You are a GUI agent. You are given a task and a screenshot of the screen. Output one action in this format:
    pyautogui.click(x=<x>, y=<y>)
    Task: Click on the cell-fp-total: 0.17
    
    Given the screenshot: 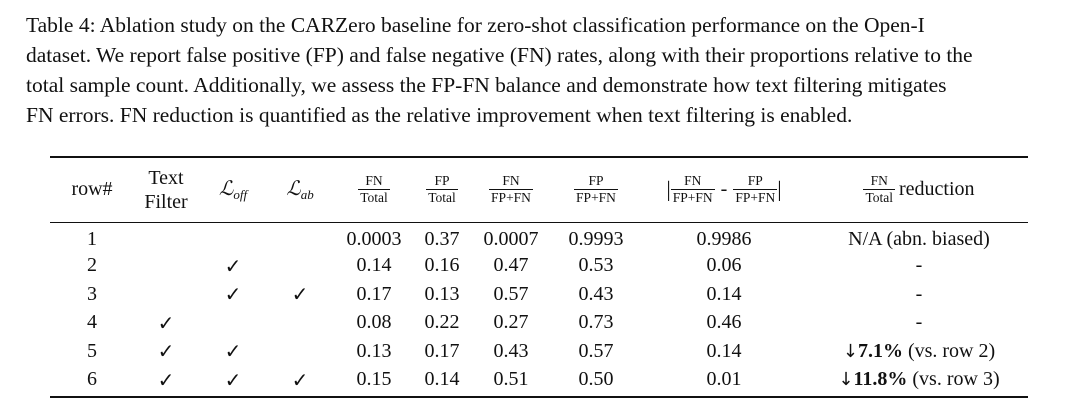 What is the action you would take?
    pyautogui.click(x=442, y=350)
    